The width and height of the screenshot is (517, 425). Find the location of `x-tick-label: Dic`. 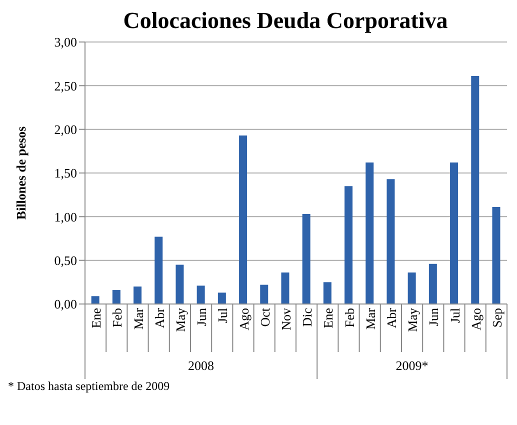

x-tick-label: Dic is located at coordinates (307, 317).